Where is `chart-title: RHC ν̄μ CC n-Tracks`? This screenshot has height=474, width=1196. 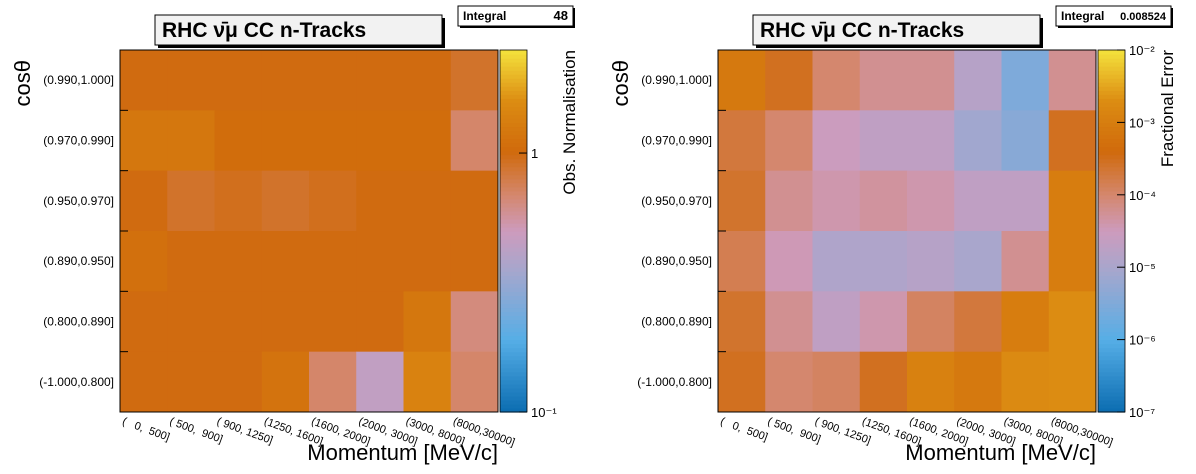
chart-title: RHC ν̄μ CC n-Tracks is located at coordinates (264, 30).